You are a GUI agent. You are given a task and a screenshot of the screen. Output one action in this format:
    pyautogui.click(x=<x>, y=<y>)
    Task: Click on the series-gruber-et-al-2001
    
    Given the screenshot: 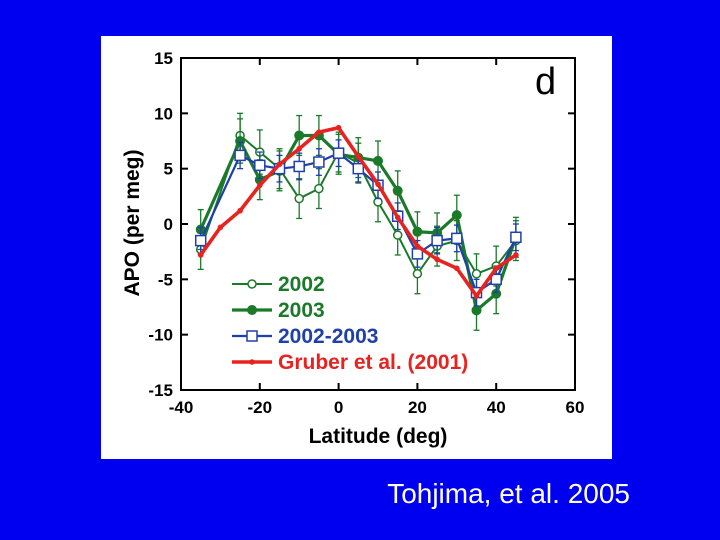 What is the action you would take?
    pyautogui.click(x=358, y=211)
    